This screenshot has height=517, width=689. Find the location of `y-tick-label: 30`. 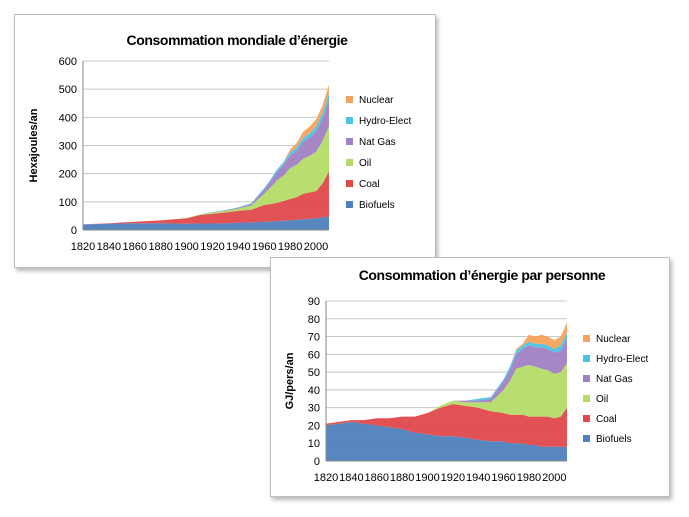

y-tick-label: 30 is located at coordinates (314, 409).